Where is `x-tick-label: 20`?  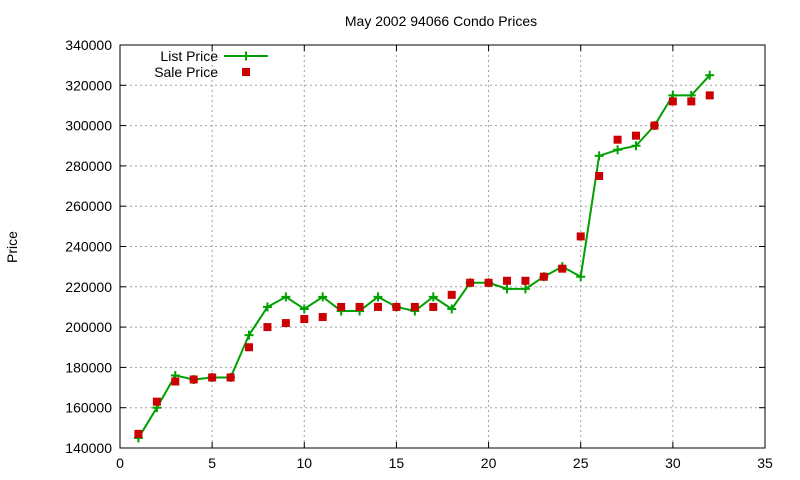
x-tick-label: 20 is located at coordinates (489, 463).